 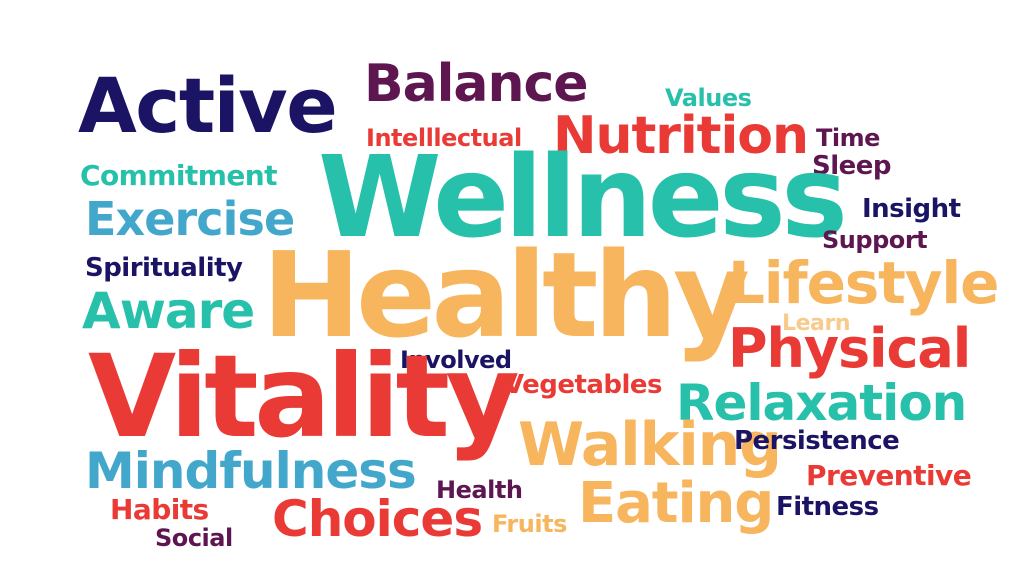 What do you see at coordinates (681, 136) in the screenshot?
I see `word-nutrition: Nutrition` at bounding box center [681, 136].